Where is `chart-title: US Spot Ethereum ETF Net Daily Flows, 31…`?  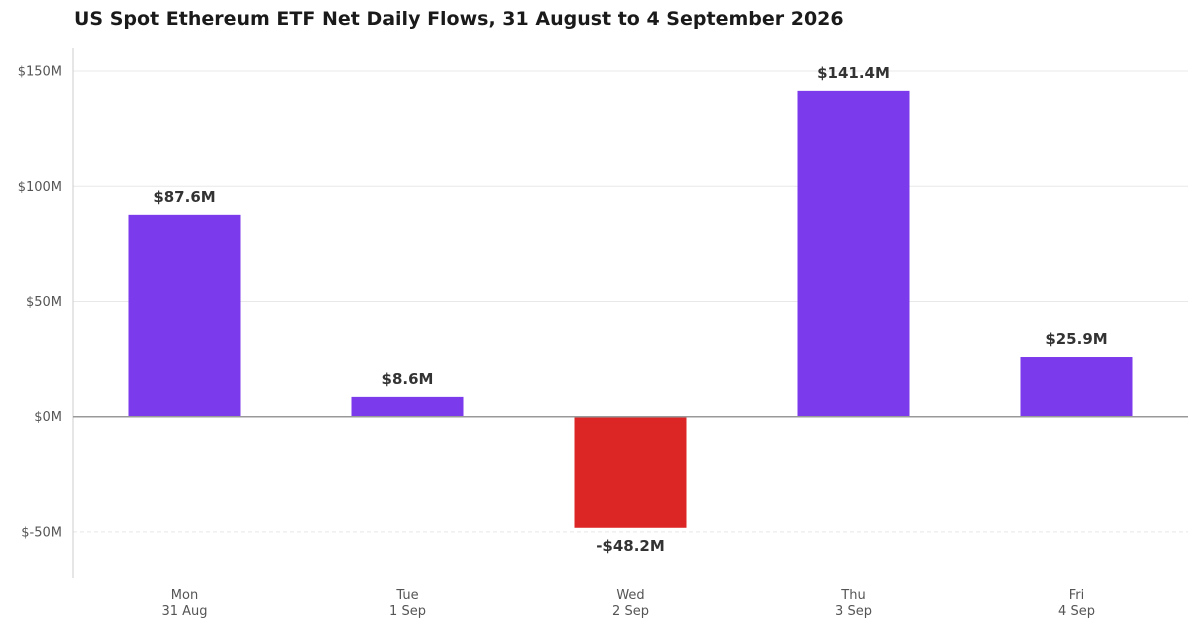
chart-title: US Spot Ethereum ETF Net Daily Flows, 31… is located at coordinates (459, 19).